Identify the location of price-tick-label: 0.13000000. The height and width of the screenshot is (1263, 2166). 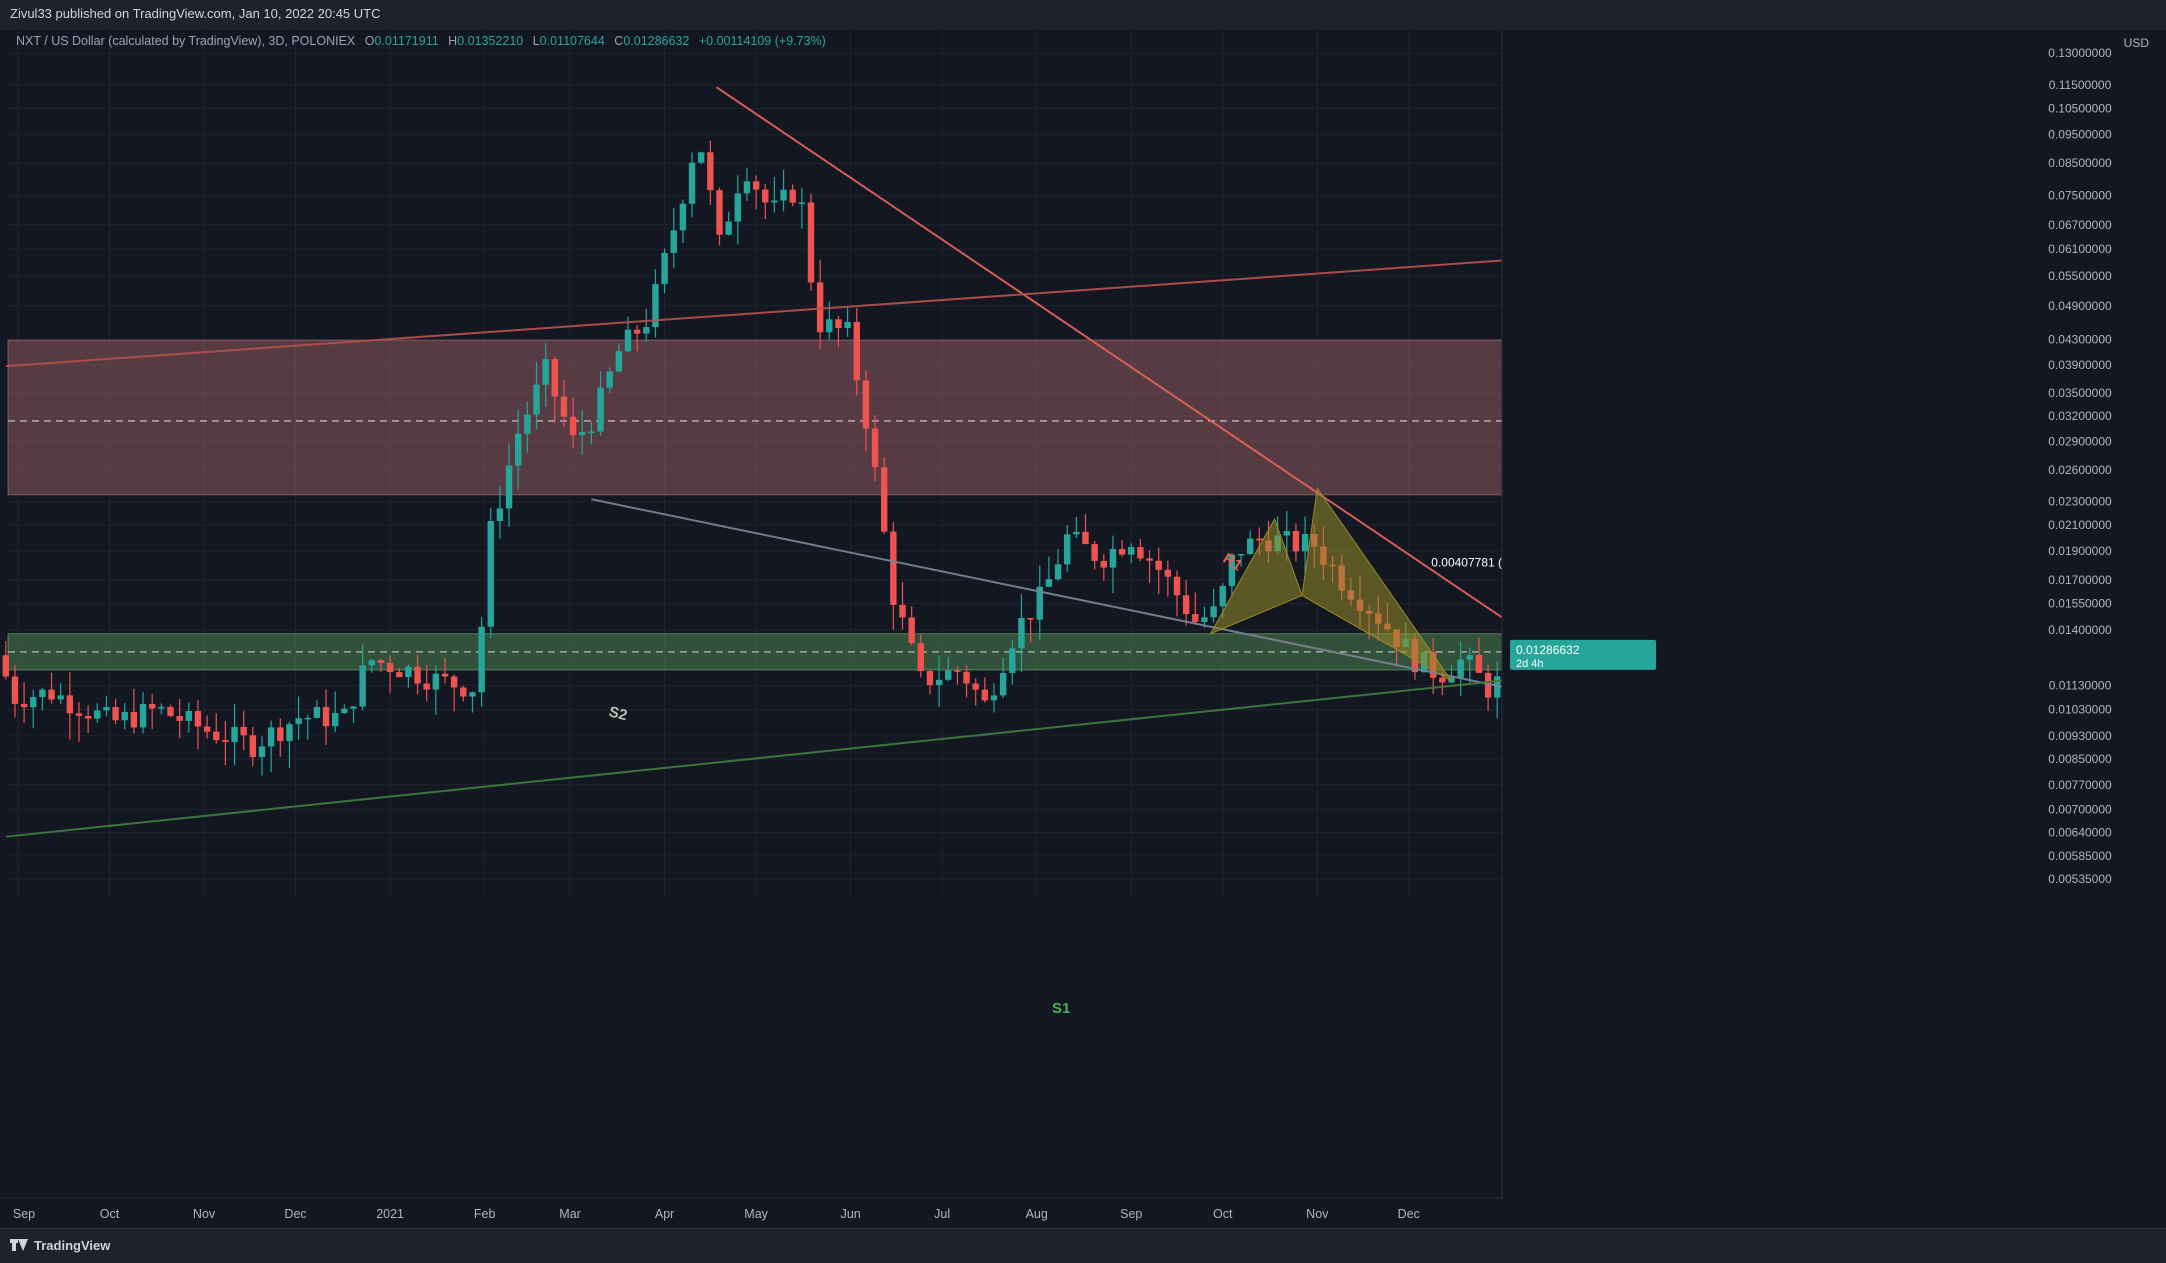
(2080, 53).